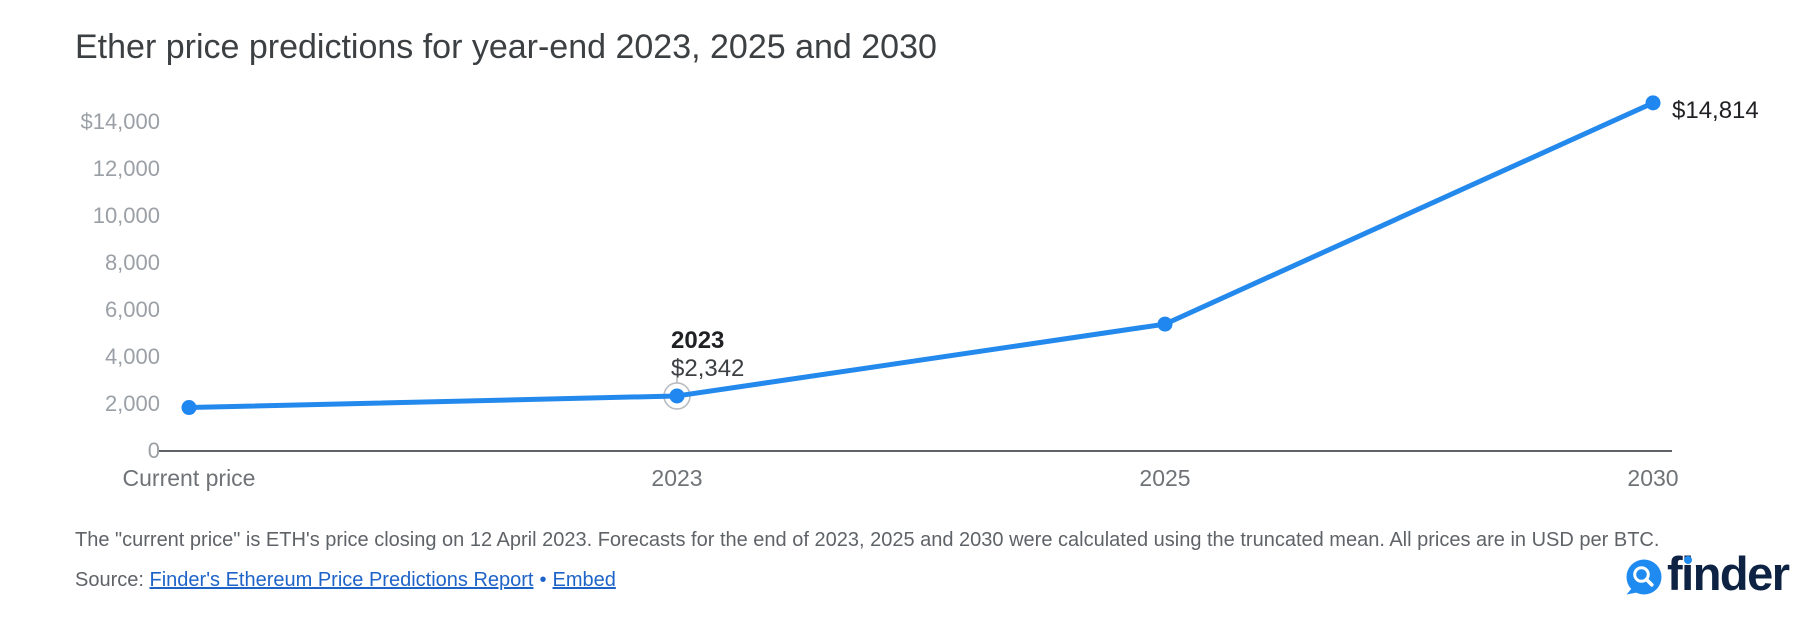 This screenshot has height=624, width=1796. Describe the element at coordinates (189, 478) in the screenshot. I see `x-axis-tick-label: Current price` at that location.